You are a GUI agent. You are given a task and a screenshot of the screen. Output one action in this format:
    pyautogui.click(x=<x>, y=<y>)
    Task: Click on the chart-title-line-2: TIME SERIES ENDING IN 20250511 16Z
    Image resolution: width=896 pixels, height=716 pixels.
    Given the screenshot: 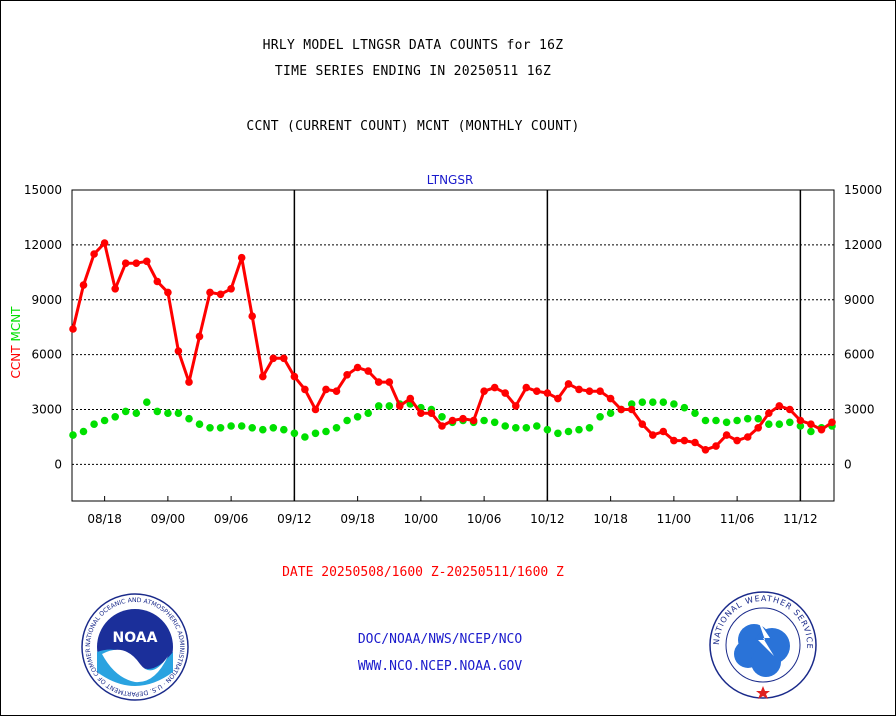 What is the action you would take?
    pyautogui.click(x=413, y=71)
    